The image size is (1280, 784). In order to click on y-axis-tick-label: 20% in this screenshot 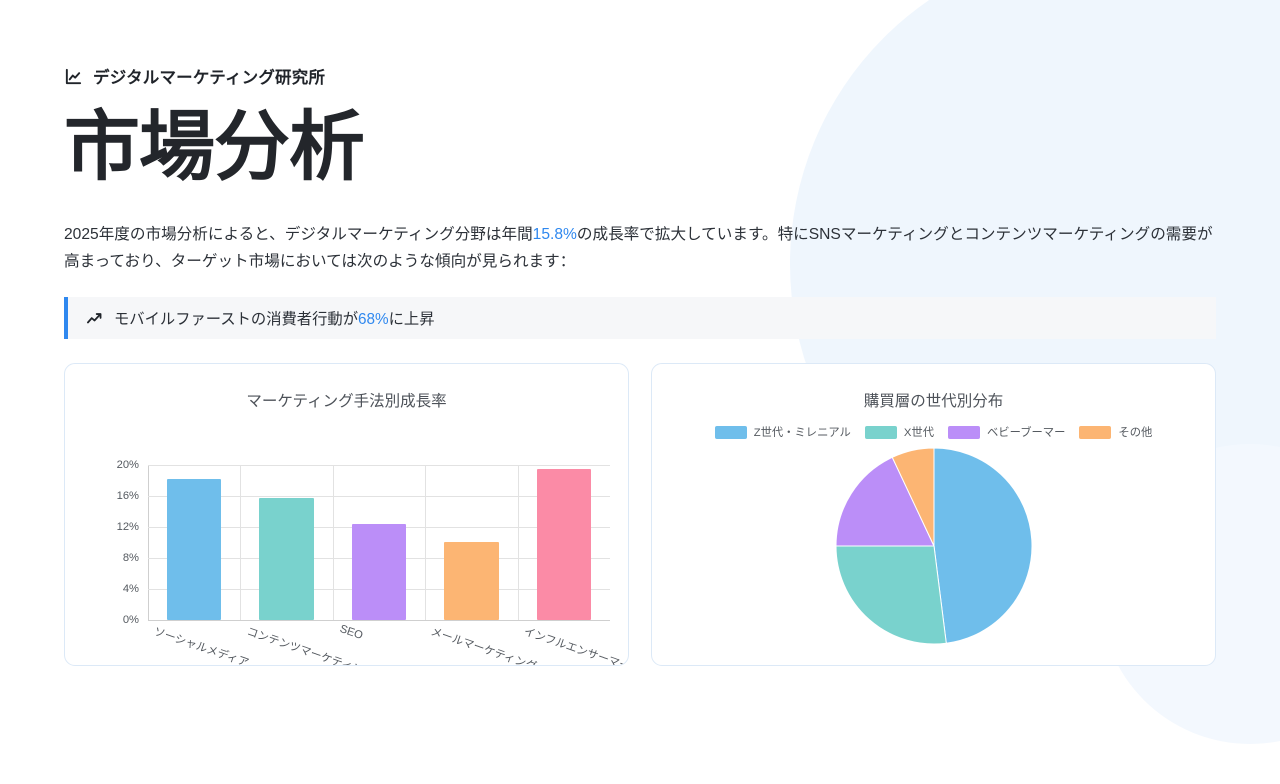, I will do `click(127, 465)`.